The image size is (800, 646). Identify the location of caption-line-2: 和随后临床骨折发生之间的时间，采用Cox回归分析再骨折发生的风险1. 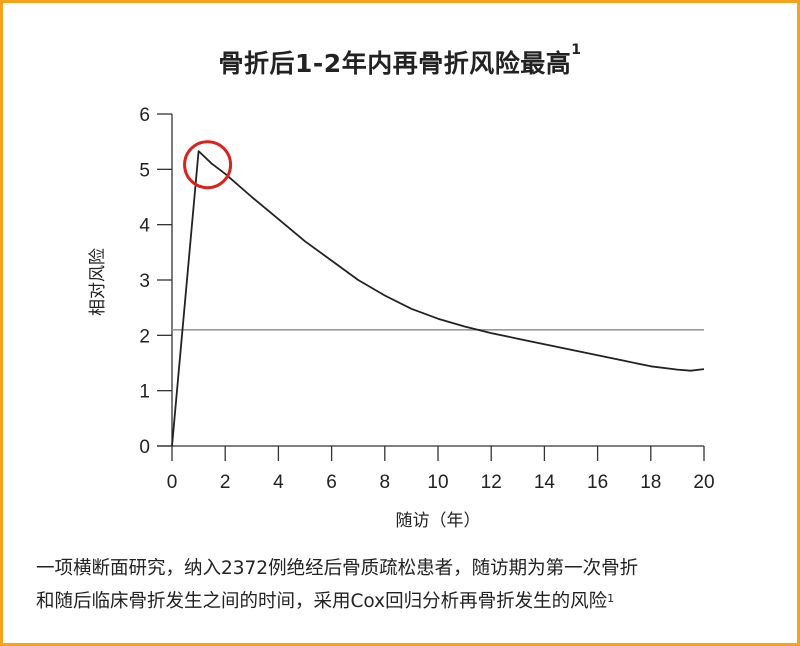
(406, 601).